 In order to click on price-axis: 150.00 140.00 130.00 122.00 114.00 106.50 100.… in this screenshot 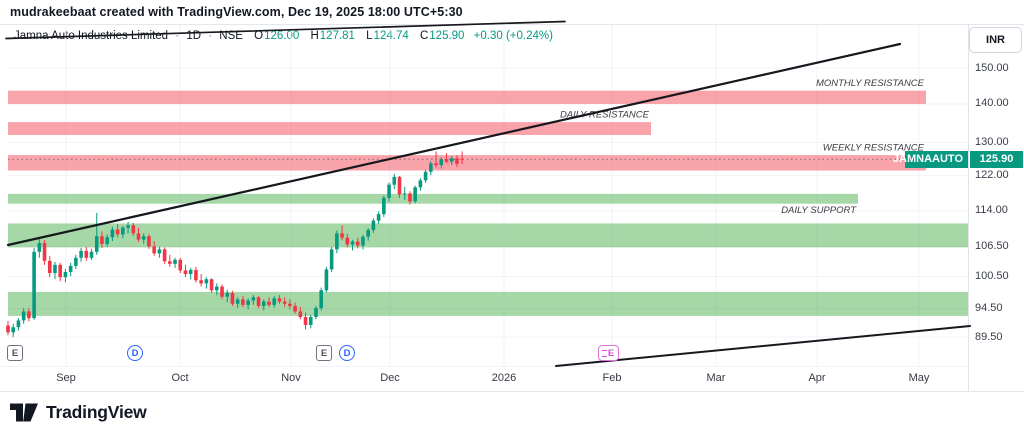, I will do `click(996, 195)`.